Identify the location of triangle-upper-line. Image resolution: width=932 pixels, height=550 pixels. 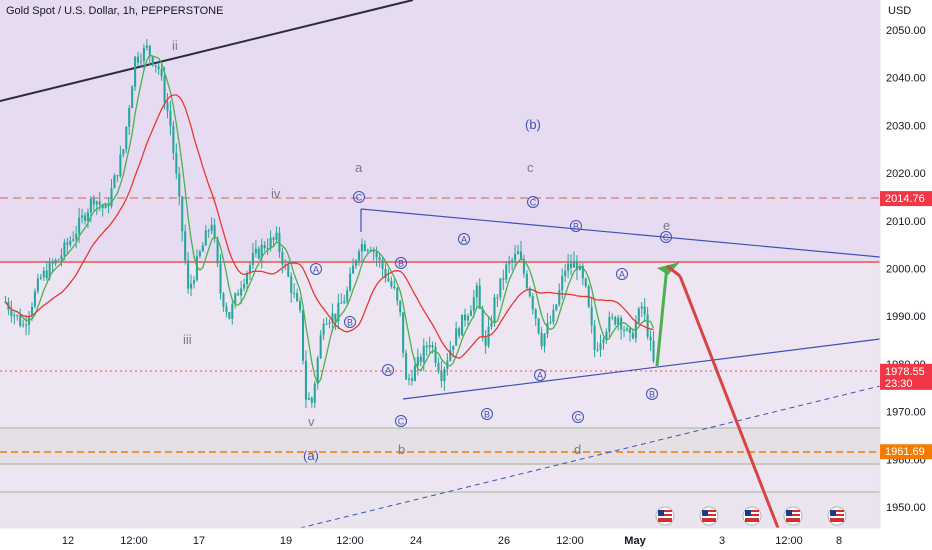
(620, 233).